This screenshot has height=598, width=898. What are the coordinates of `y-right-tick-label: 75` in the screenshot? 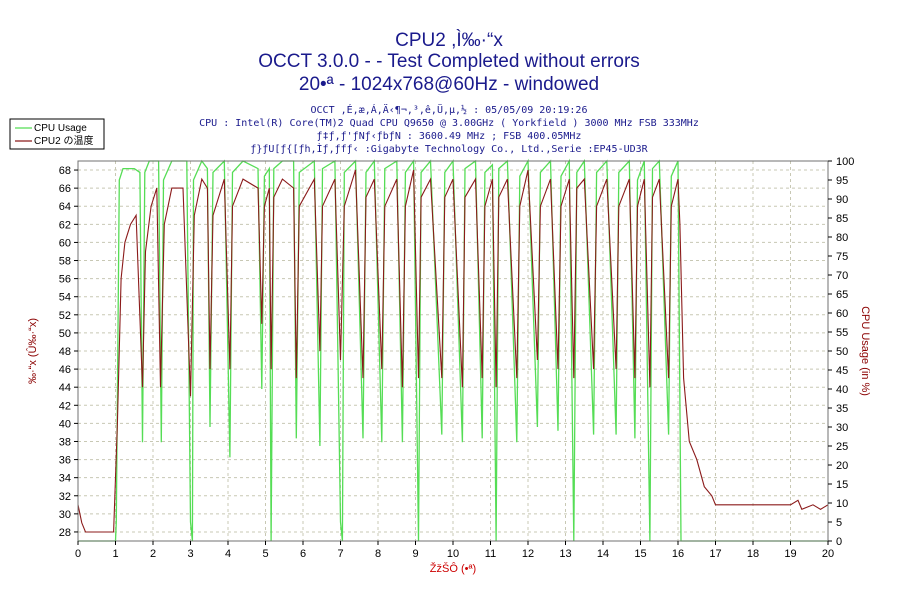 It's located at (842, 257).